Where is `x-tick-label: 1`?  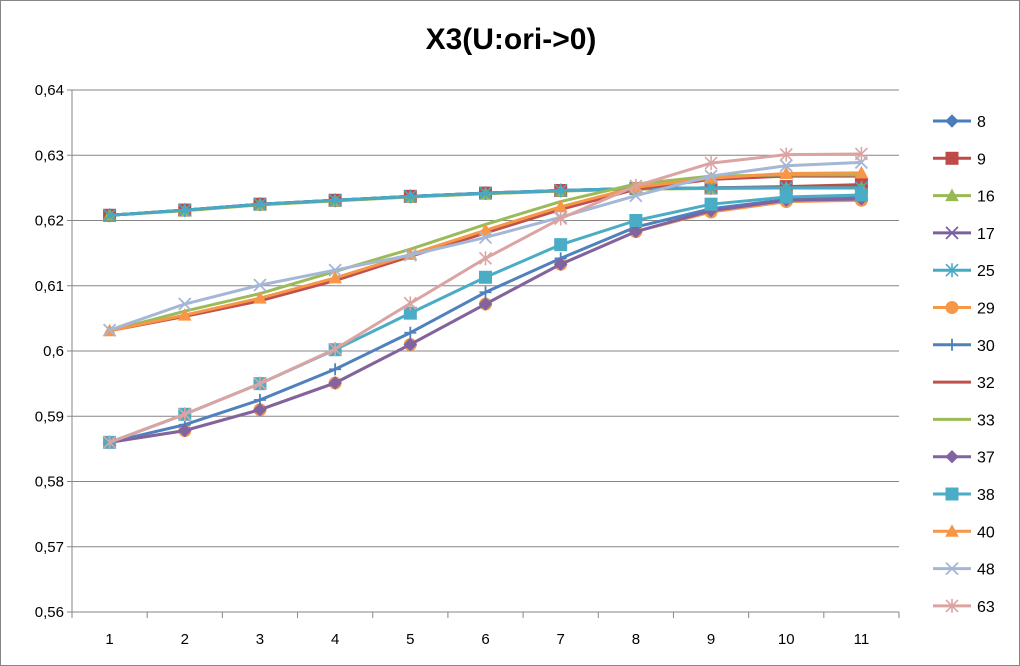 x-tick-label: 1 is located at coordinates (109, 639).